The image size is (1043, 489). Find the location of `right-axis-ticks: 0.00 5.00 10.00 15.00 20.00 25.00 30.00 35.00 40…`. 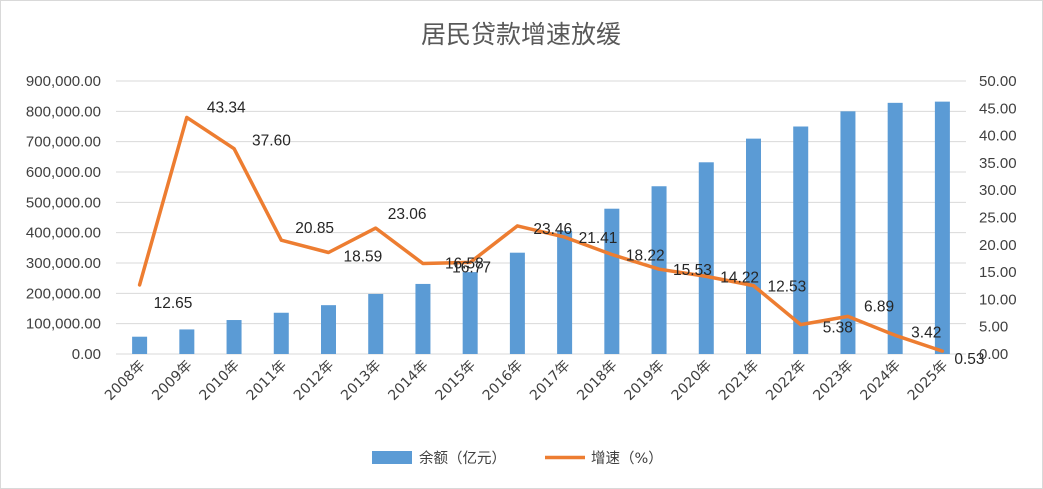

right-axis-ticks: 0.00 5.00 10.00 15.00 20.00 25.00 30.00 35.00 40… is located at coordinates (998, 218).